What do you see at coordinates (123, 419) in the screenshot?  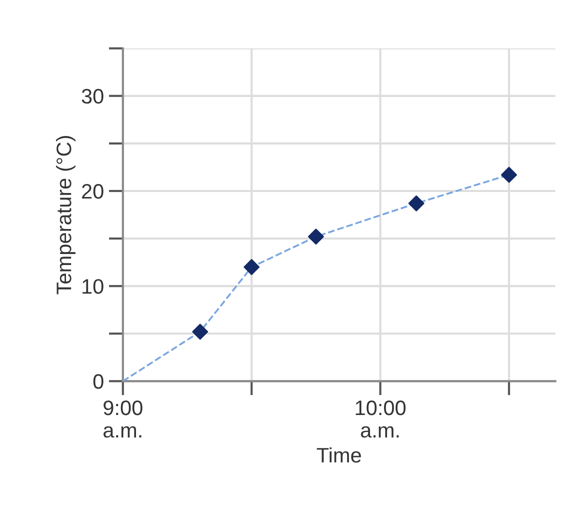 I see `x-tick-label: 9:00 a.m.` at bounding box center [123, 419].